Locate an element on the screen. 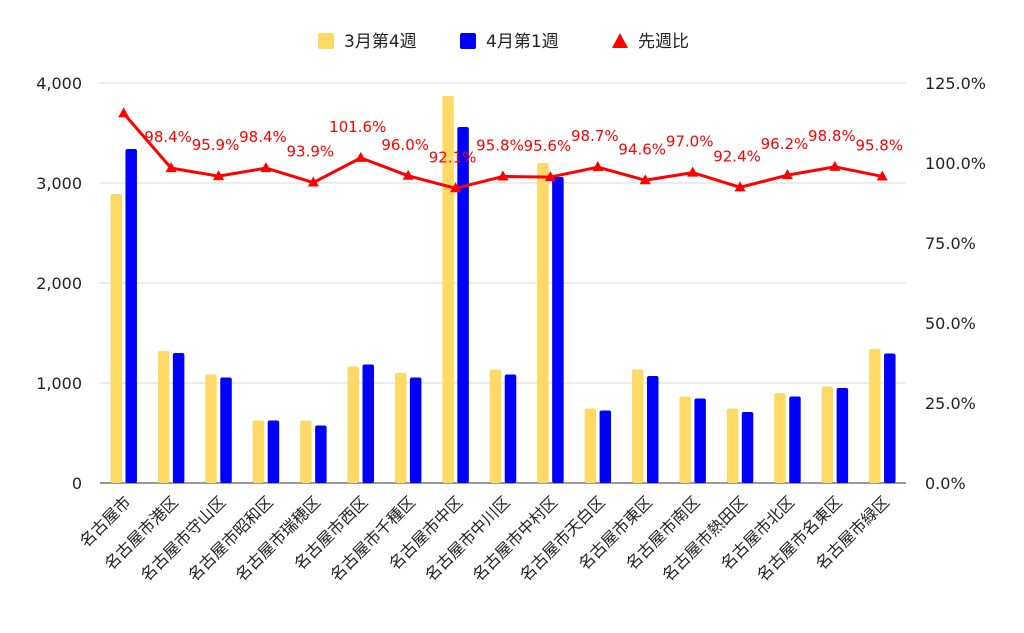 The height and width of the screenshot is (633, 1024). ratio-label-3: 98.4% is located at coordinates (263, 137).